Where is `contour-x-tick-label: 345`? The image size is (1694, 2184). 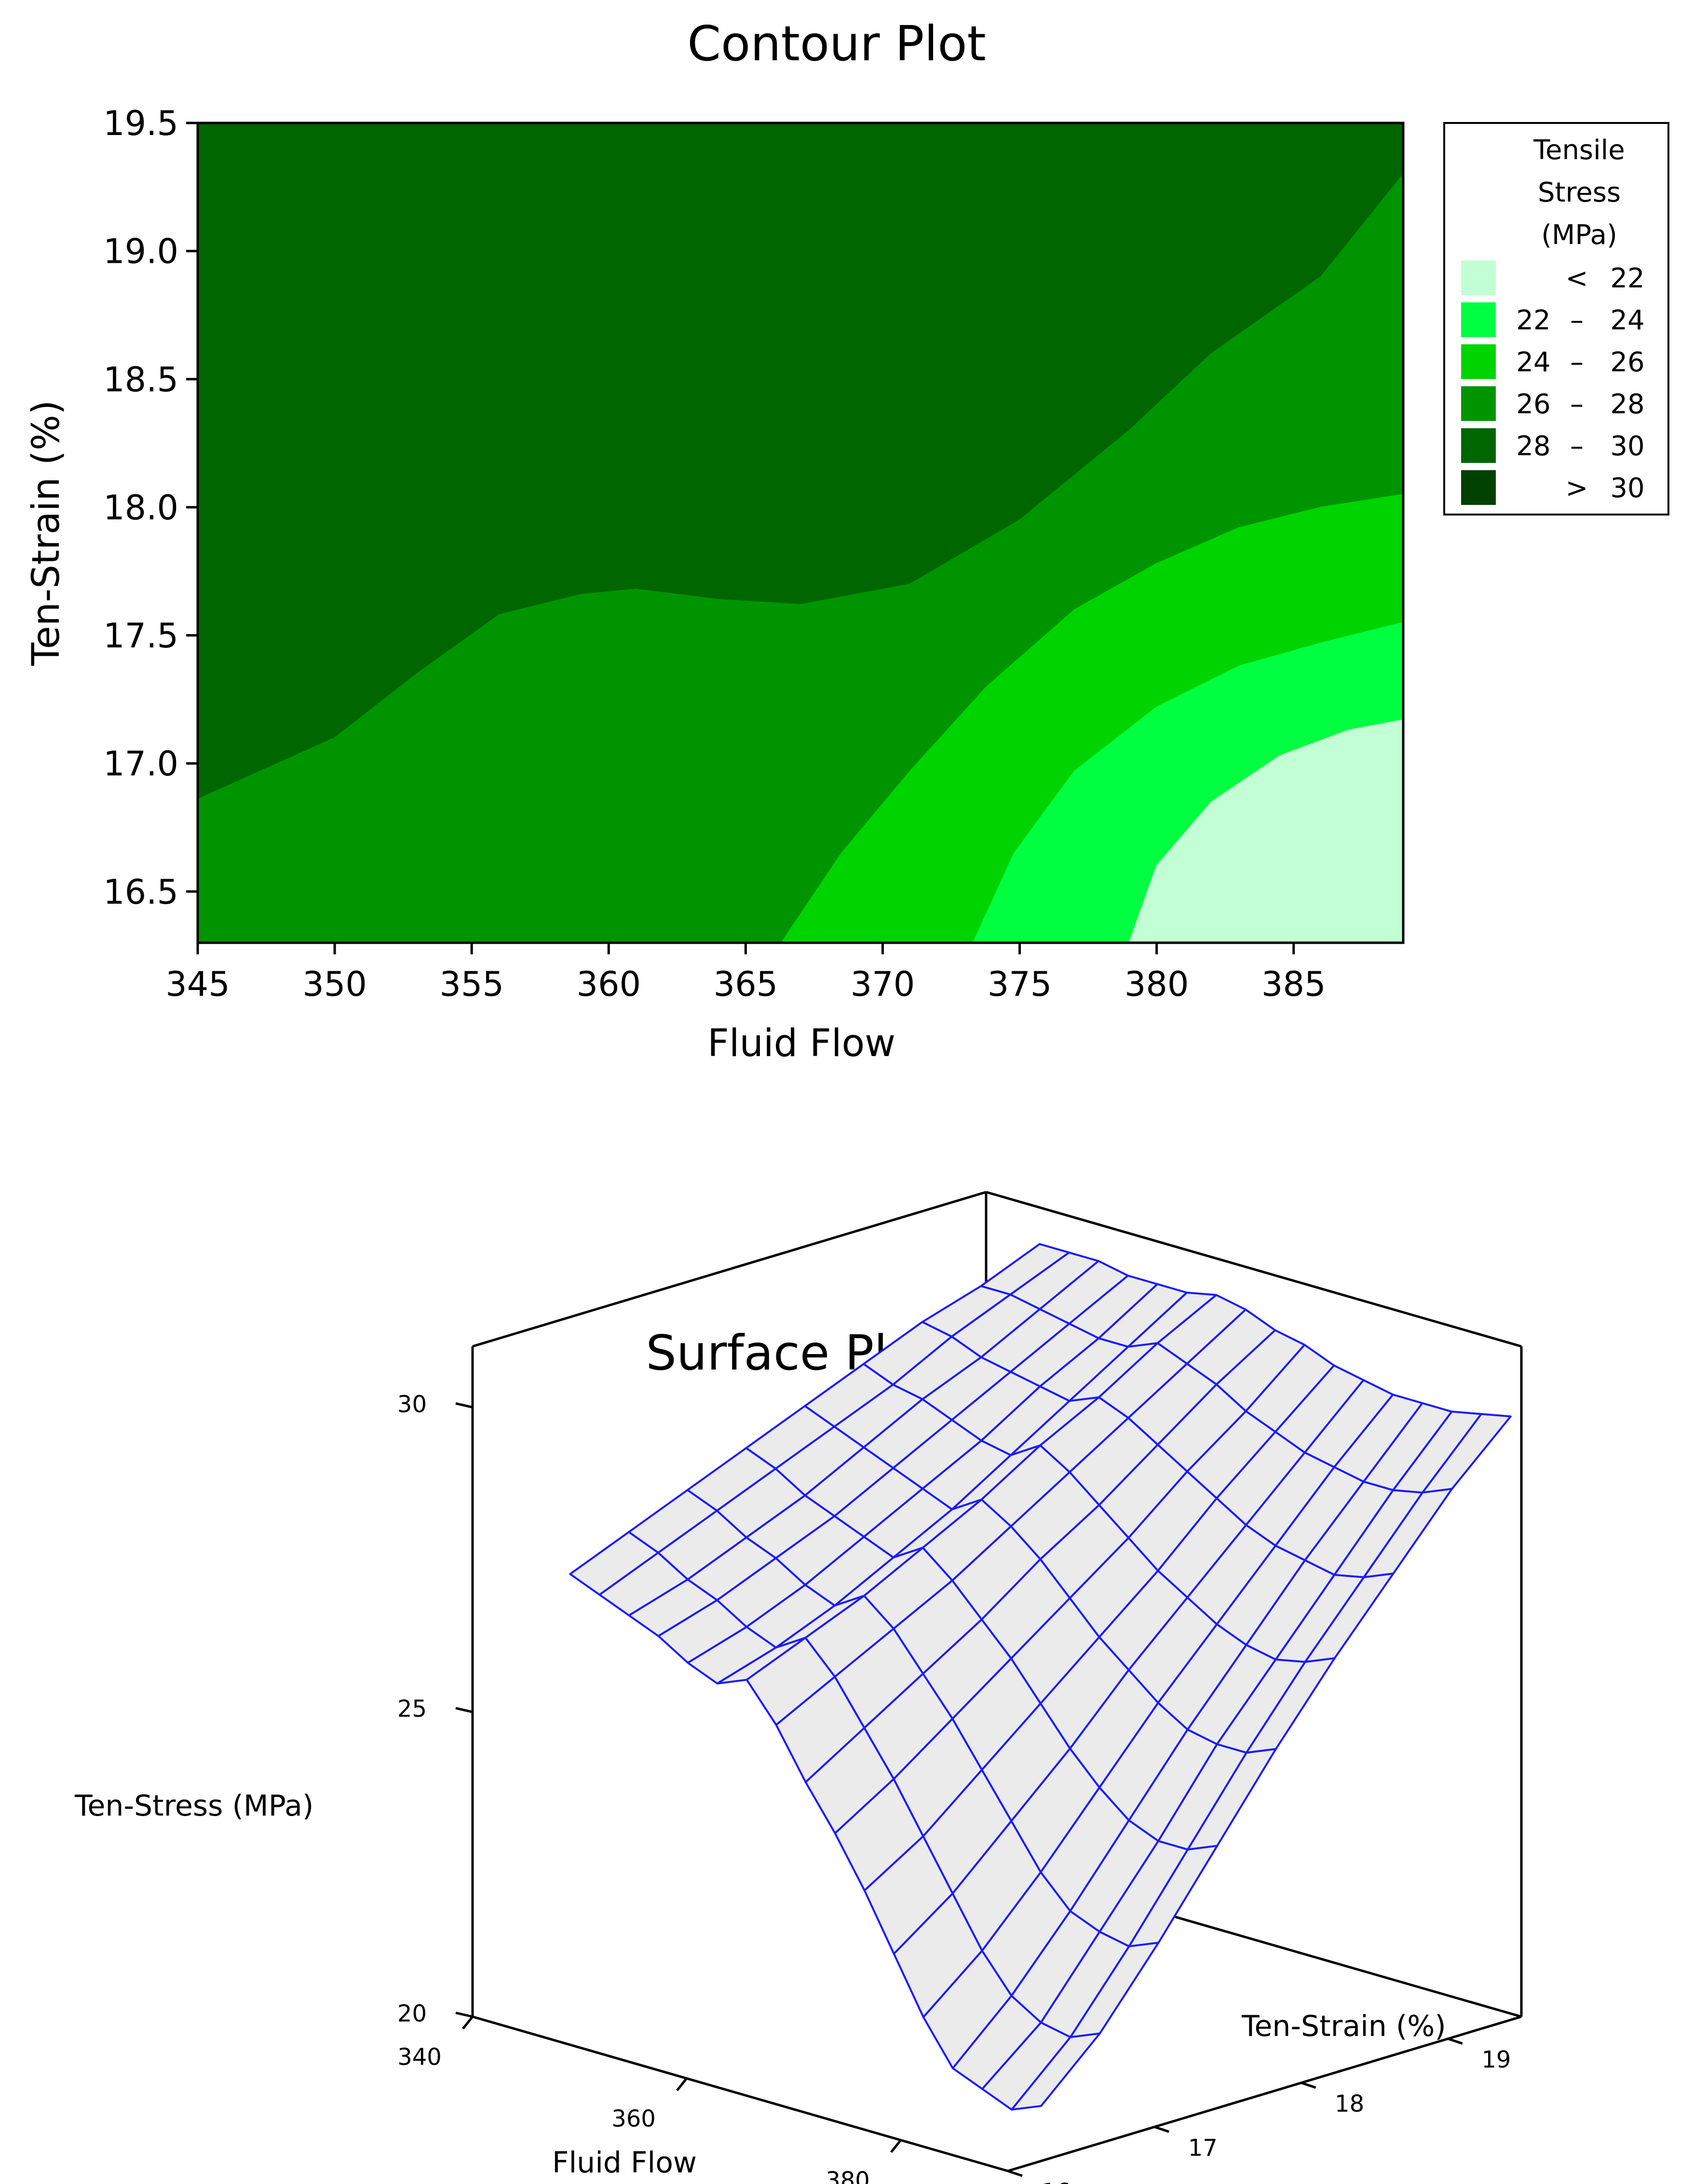
contour-x-tick-label: 345 is located at coordinates (197, 984).